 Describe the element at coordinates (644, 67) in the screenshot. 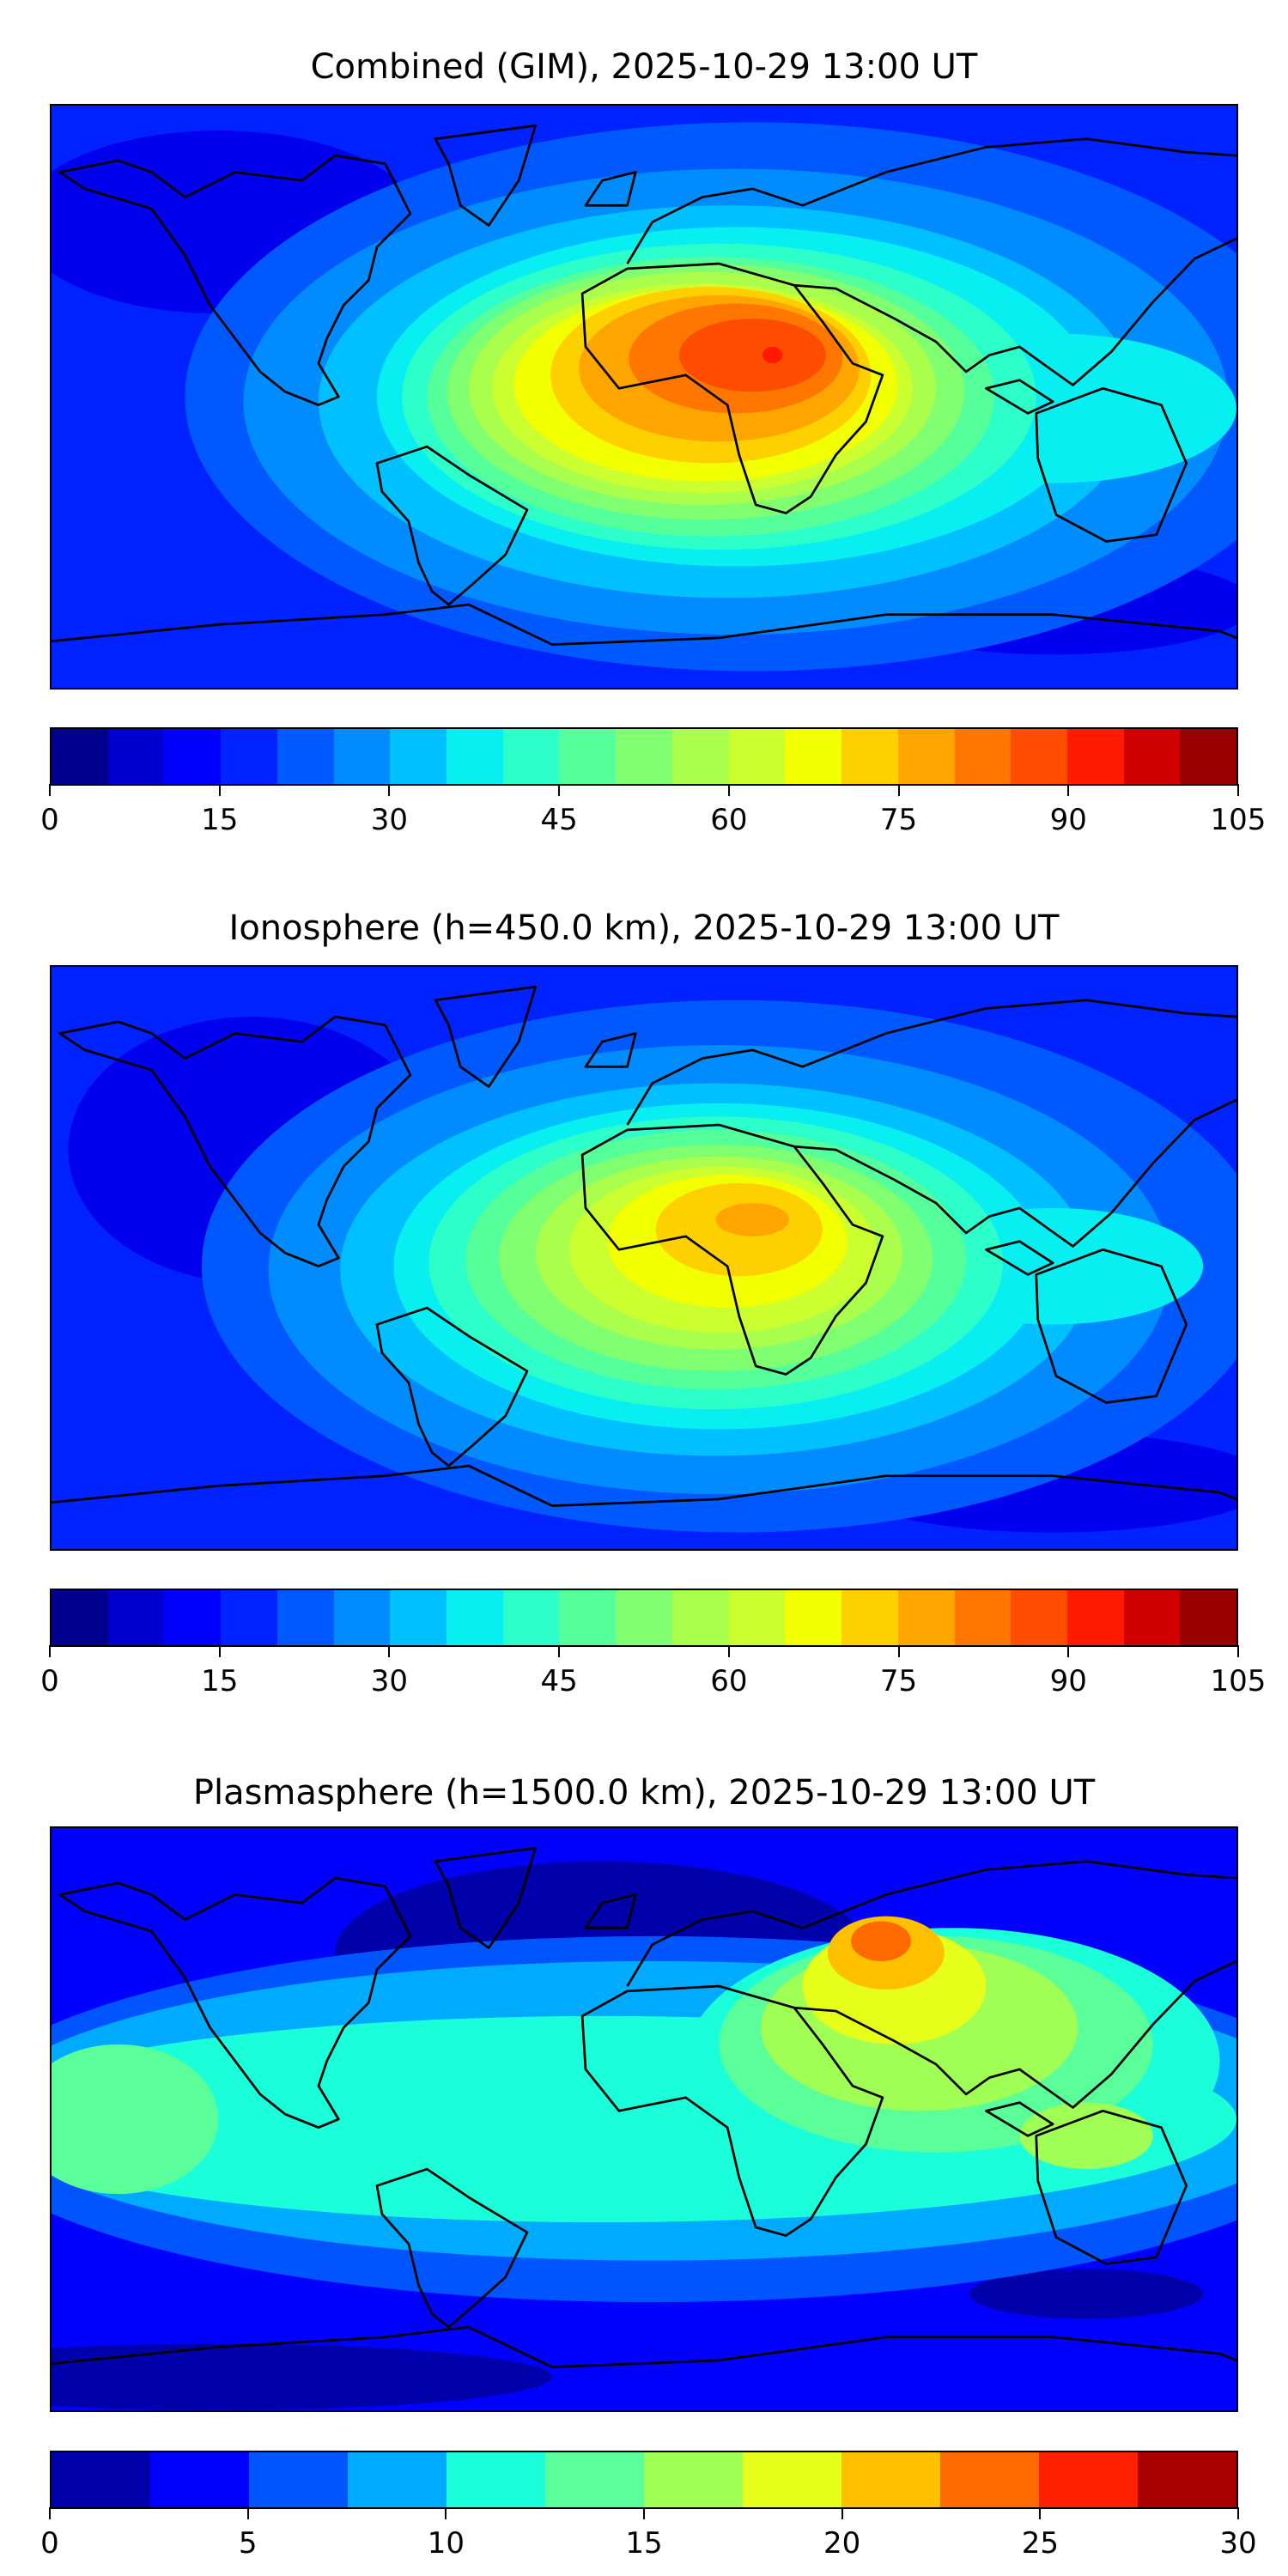

I see `plot-title: Combined (GIM), 2025-10-29 13:00 UT` at that location.